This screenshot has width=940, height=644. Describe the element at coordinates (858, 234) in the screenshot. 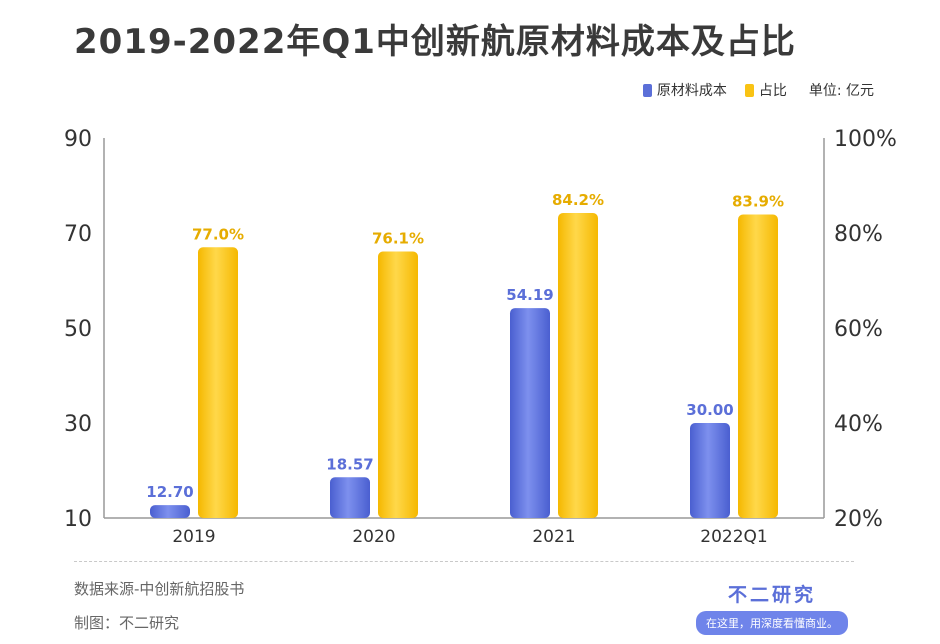

I see `y-right-tick-label: 80%` at that location.